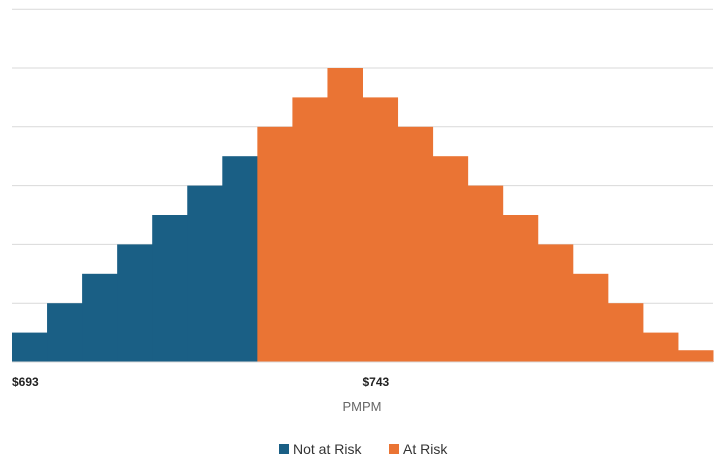  Describe the element at coordinates (425, 449) in the screenshot. I see `legend-label-at-risk: At Risk` at that location.